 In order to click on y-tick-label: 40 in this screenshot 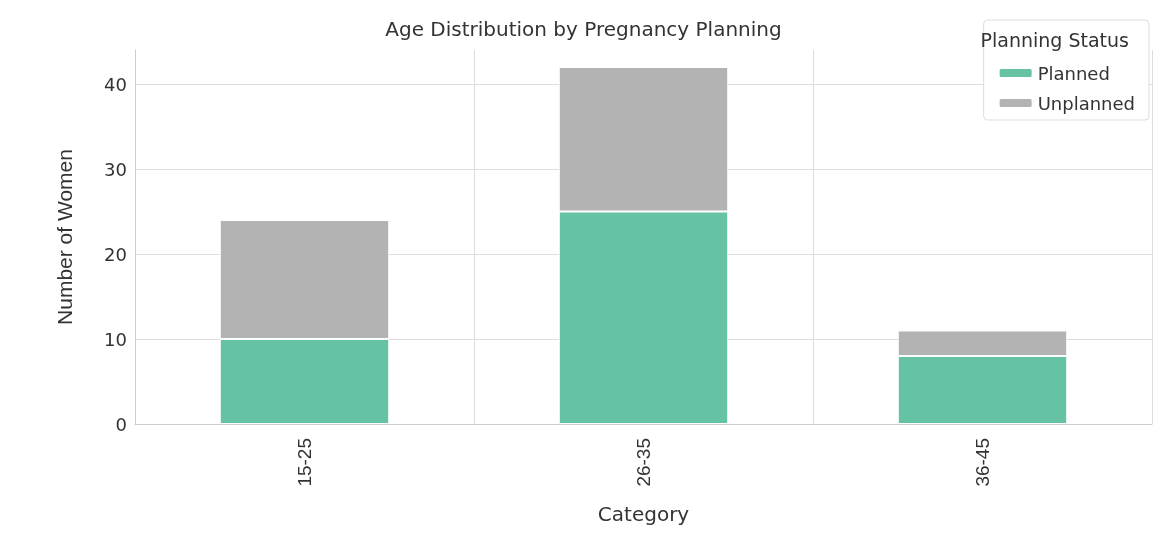, I will do `click(115, 84)`.